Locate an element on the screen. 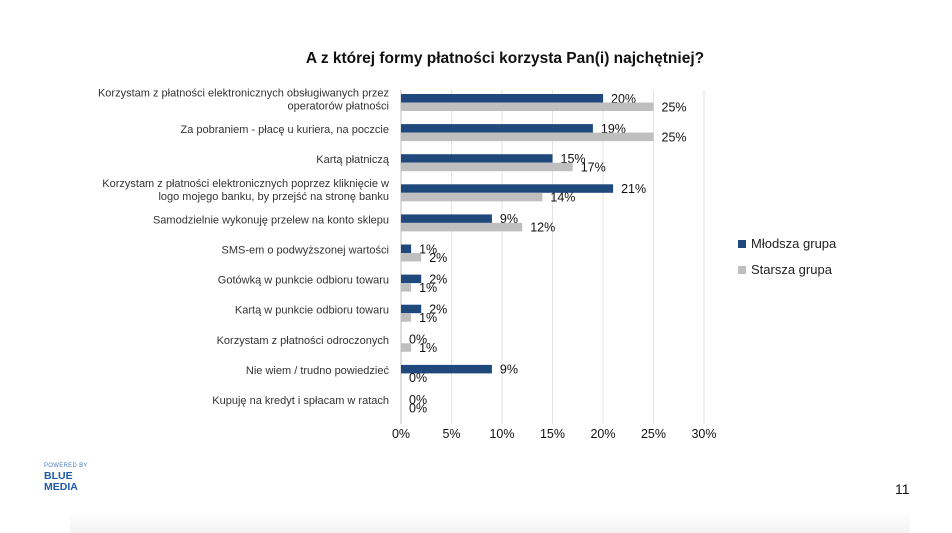 This screenshot has height=533, width=952. legend-label: Młodsza grupa is located at coordinates (794, 243).